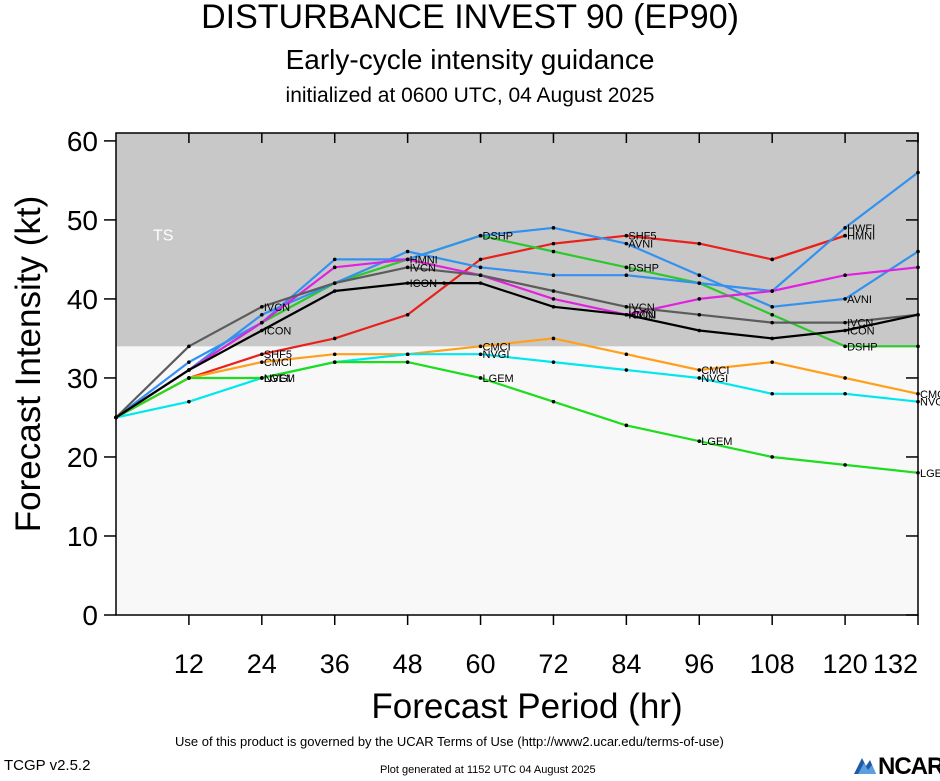  Describe the element at coordinates (262, 664) in the screenshot. I see `x-tick-label: 24` at that location.